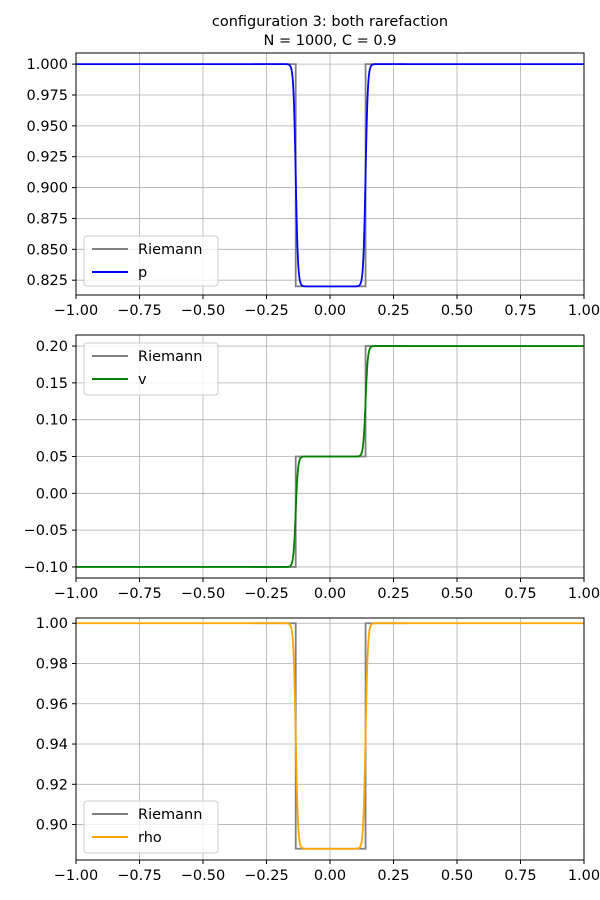 This screenshot has width=600, height=900. Describe the element at coordinates (47, 65) in the screenshot. I see `y-tick-label: 1.000` at that location.